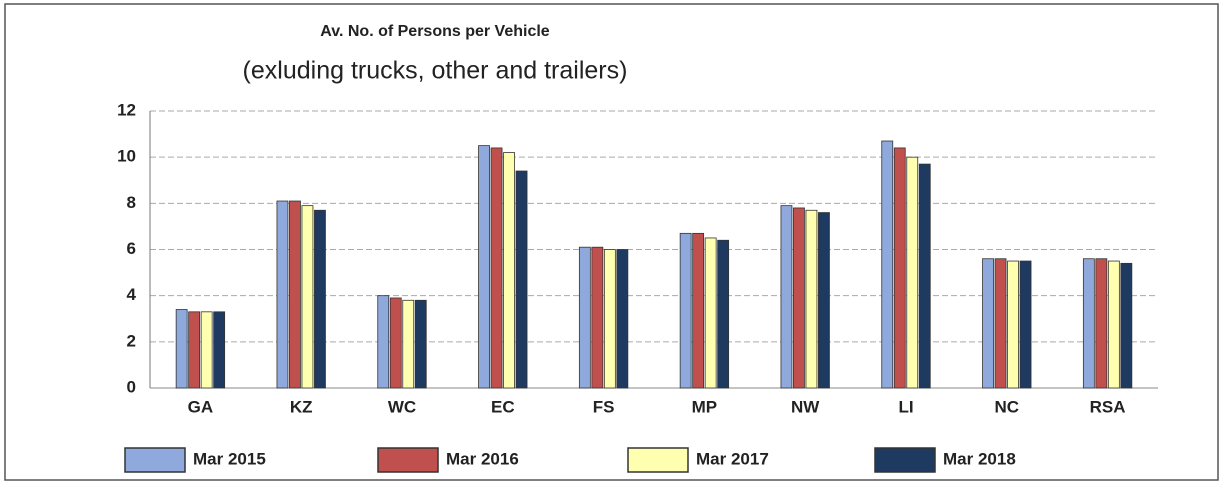  Describe the element at coordinates (979, 458) in the screenshot. I see `legend-label: Mar 2018` at that location.